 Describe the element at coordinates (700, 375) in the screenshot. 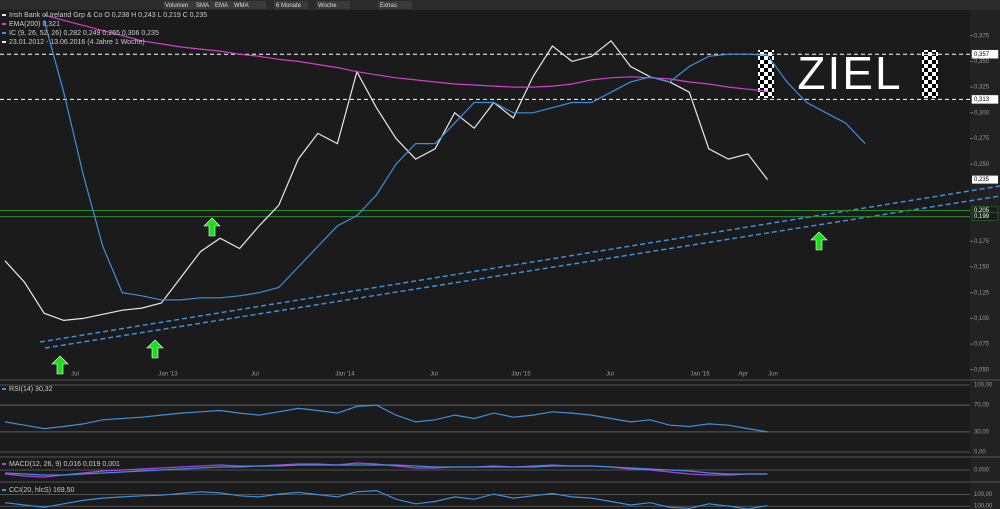

I see `x-tick-label: Jan '16` at that location.